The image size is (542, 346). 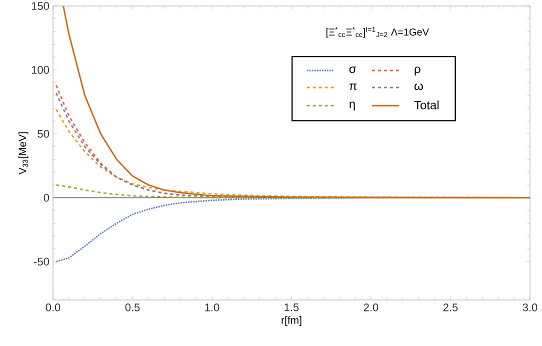 I want to click on legend-label: π, so click(x=353, y=87).